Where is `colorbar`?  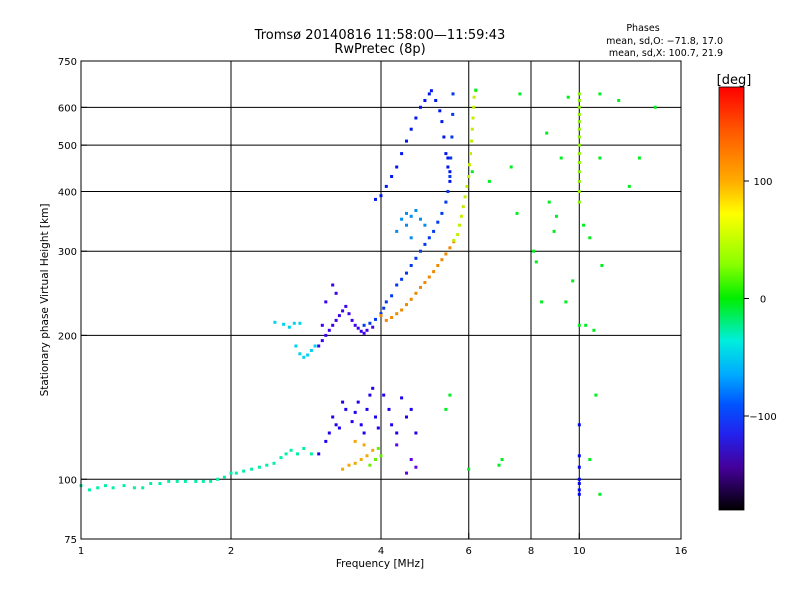
colorbar is located at coordinates (731, 298).